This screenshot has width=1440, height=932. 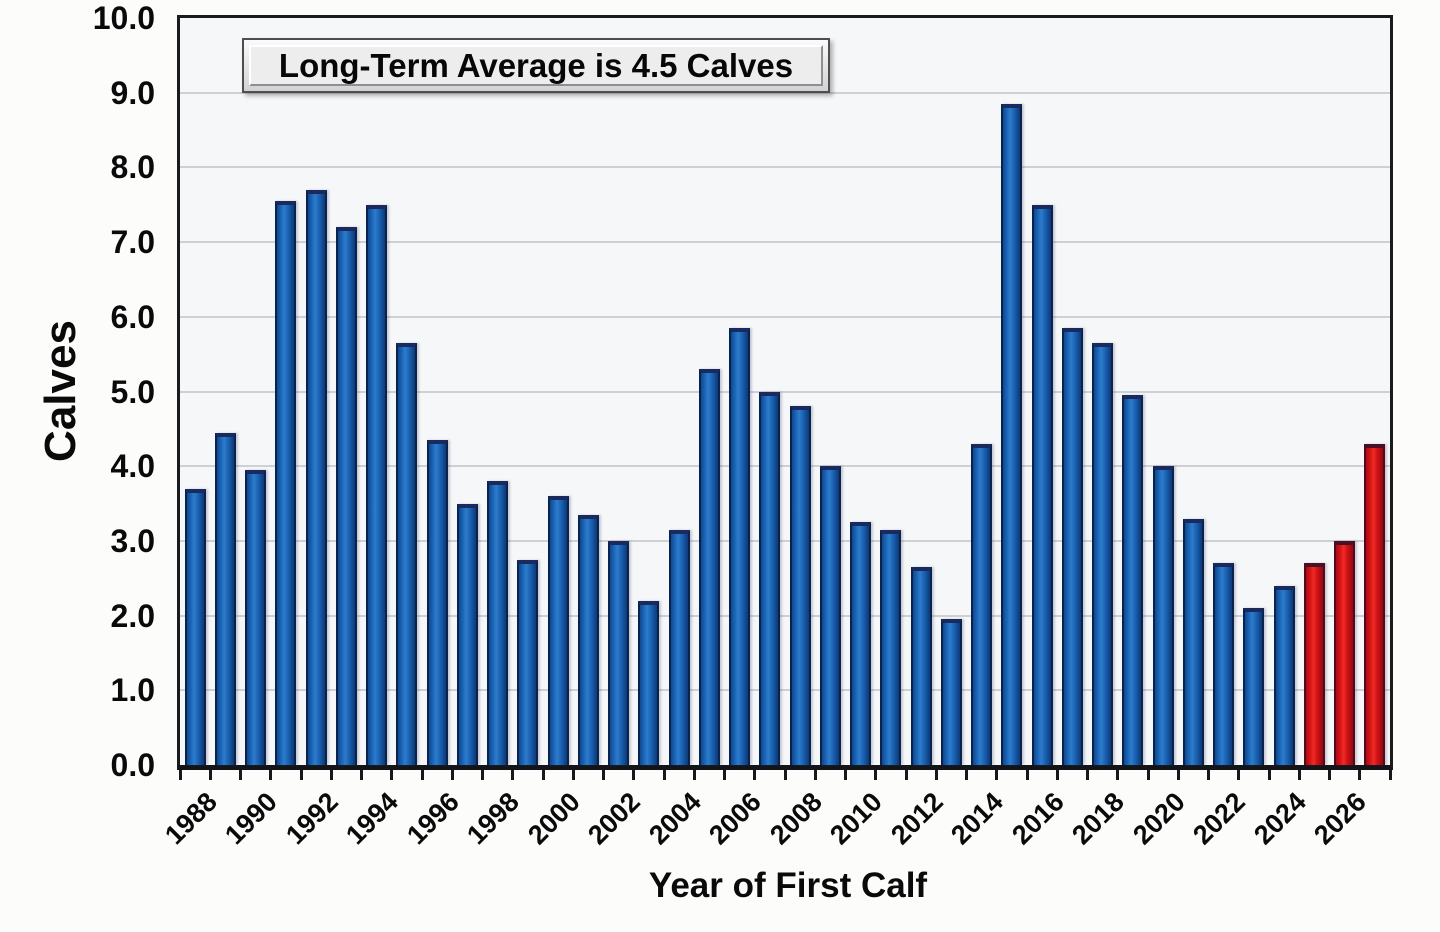 What do you see at coordinates (1344, 652) in the screenshot?
I see `bar-2026` at bounding box center [1344, 652].